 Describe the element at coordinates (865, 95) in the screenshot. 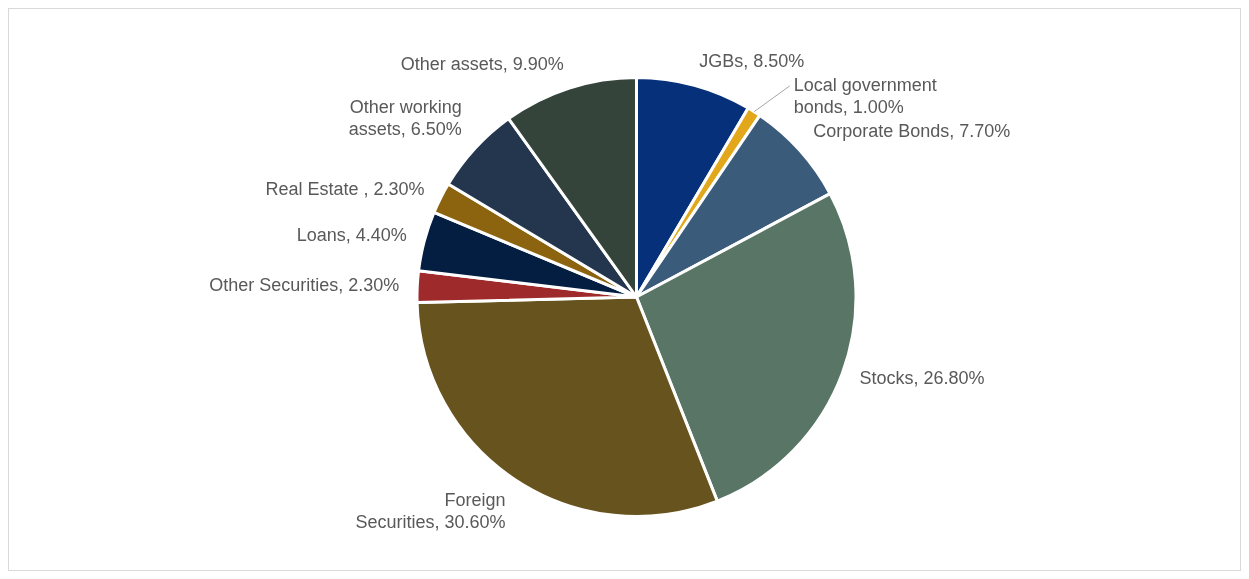

I see `slice-label: Local government bonds, 1.00%` at that location.